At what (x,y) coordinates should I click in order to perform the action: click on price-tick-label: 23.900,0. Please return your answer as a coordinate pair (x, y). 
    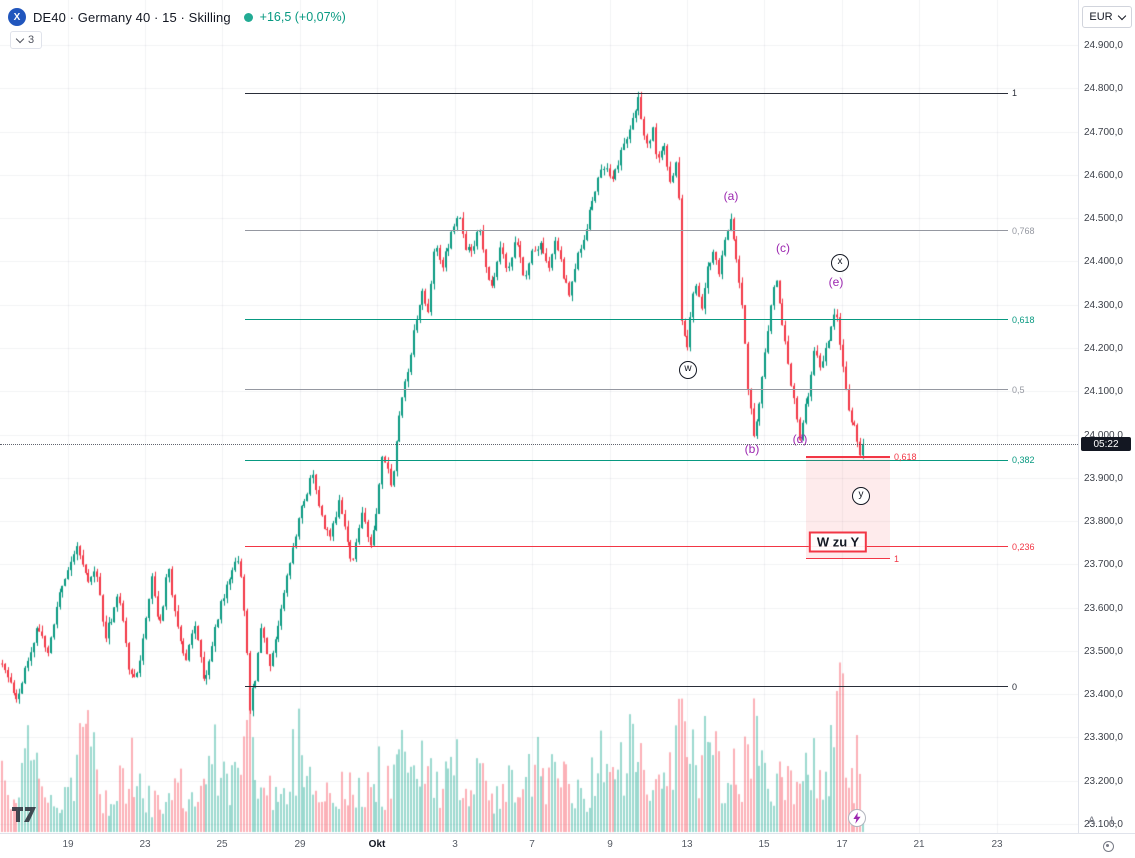
    Looking at the image, I should click on (1103, 478).